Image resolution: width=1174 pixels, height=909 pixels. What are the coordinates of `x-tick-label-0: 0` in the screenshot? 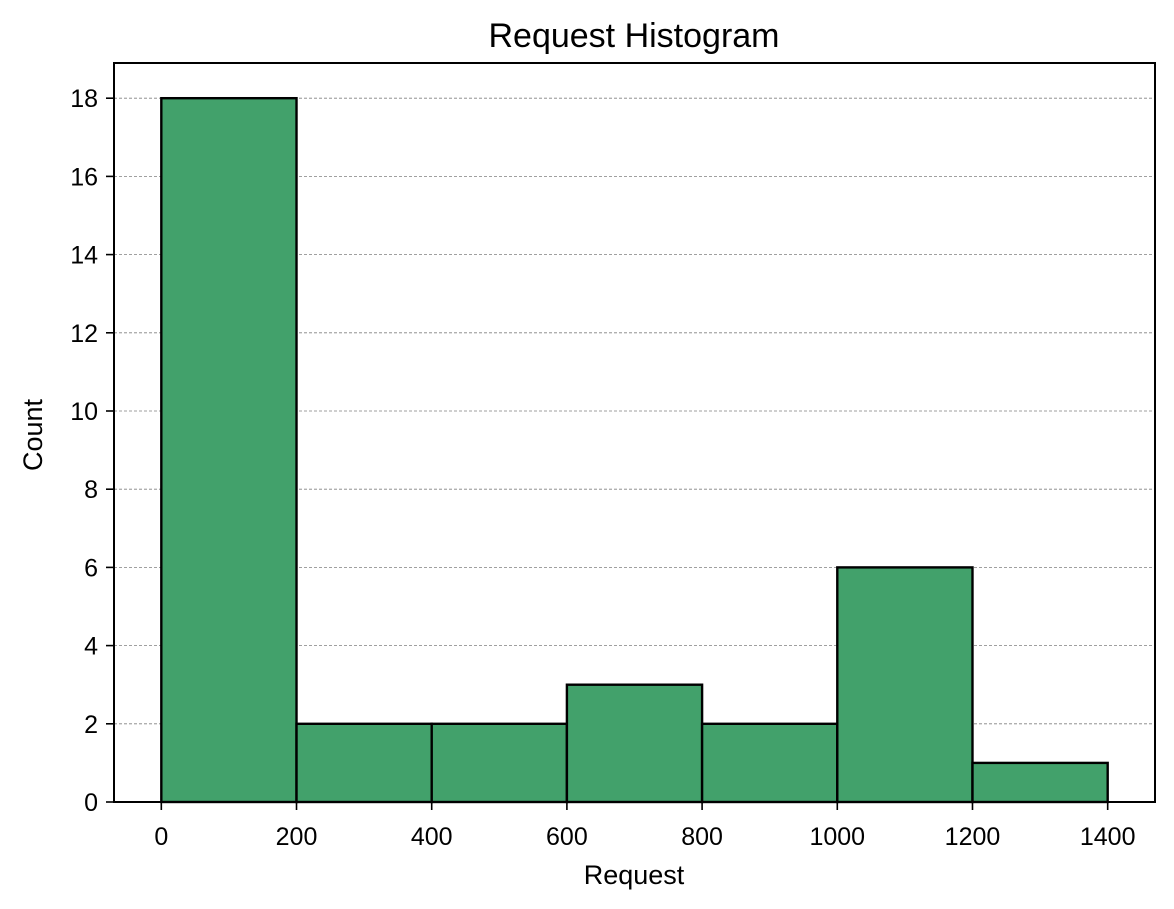 It's located at (161, 837).